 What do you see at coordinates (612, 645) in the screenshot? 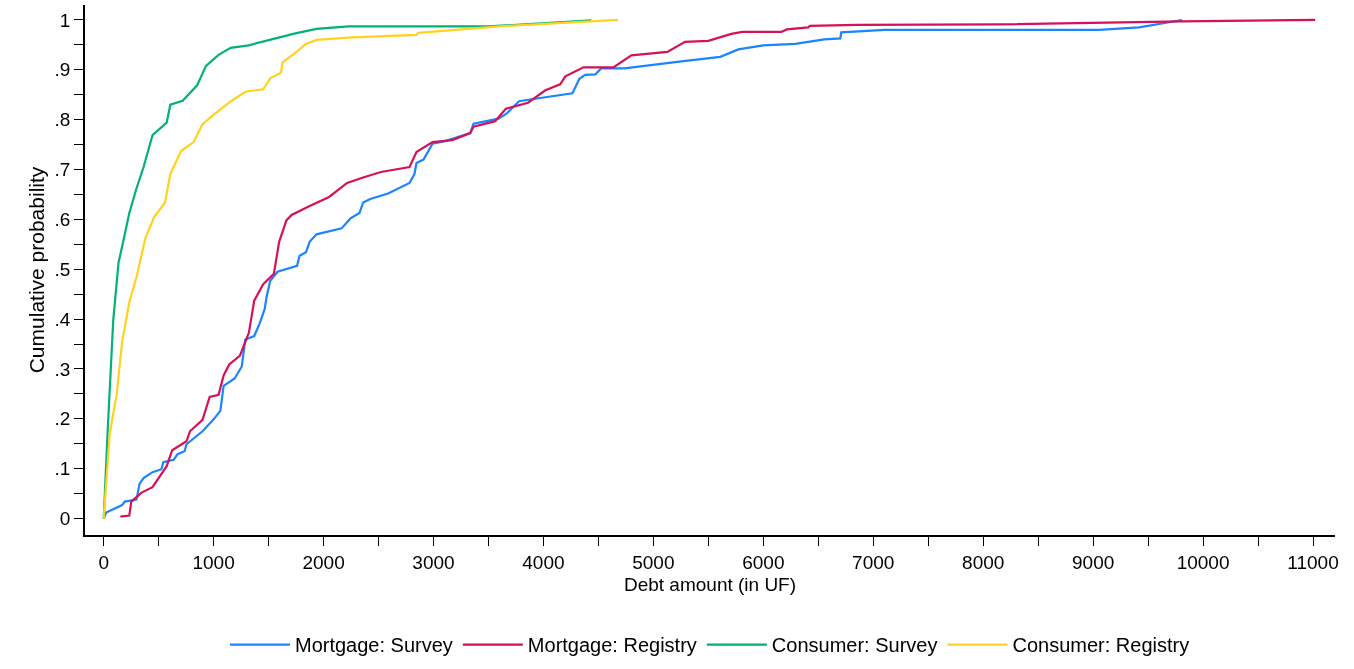
I see `legend-label: Mortgage: Registry` at bounding box center [612, 645].